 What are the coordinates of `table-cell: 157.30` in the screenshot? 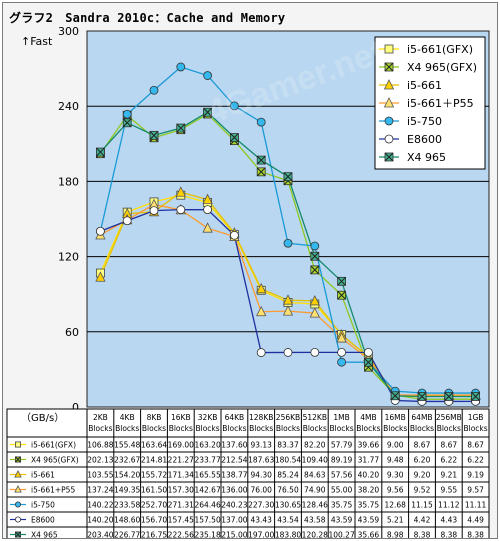 It's located at (181, 490).